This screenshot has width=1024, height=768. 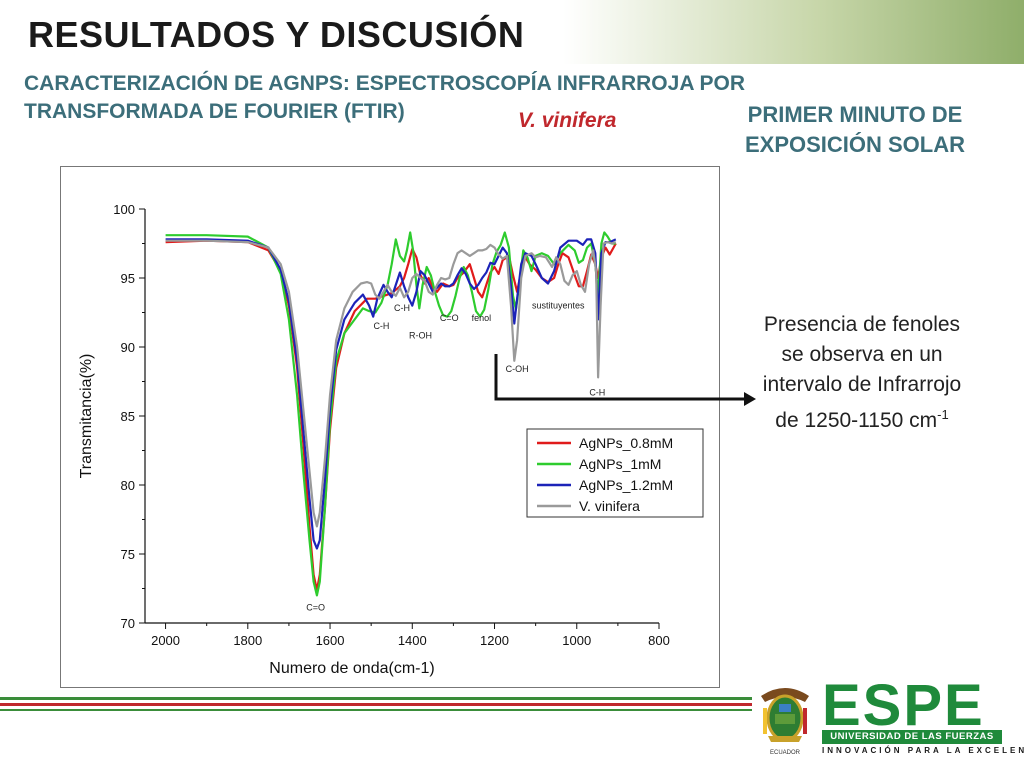 I want to click on y-tick-label: 70, so click(x=128, y=623).